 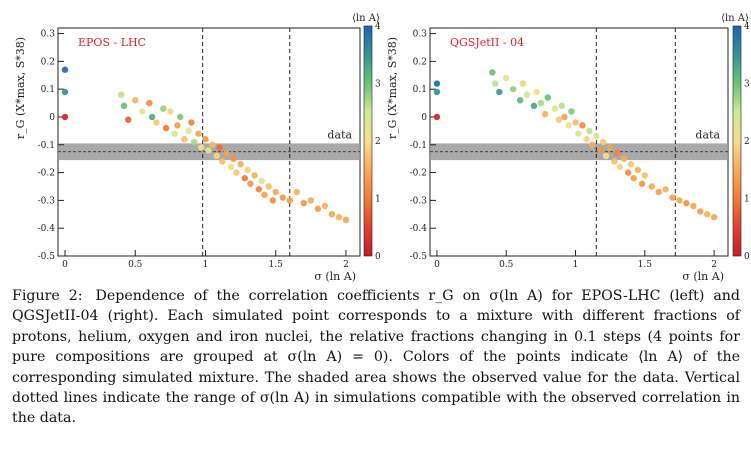 What do you see at coordinates (378, 257) in the screenshot?
I see `colorbar-tick-label: 0` at bounding box center [378, 257].